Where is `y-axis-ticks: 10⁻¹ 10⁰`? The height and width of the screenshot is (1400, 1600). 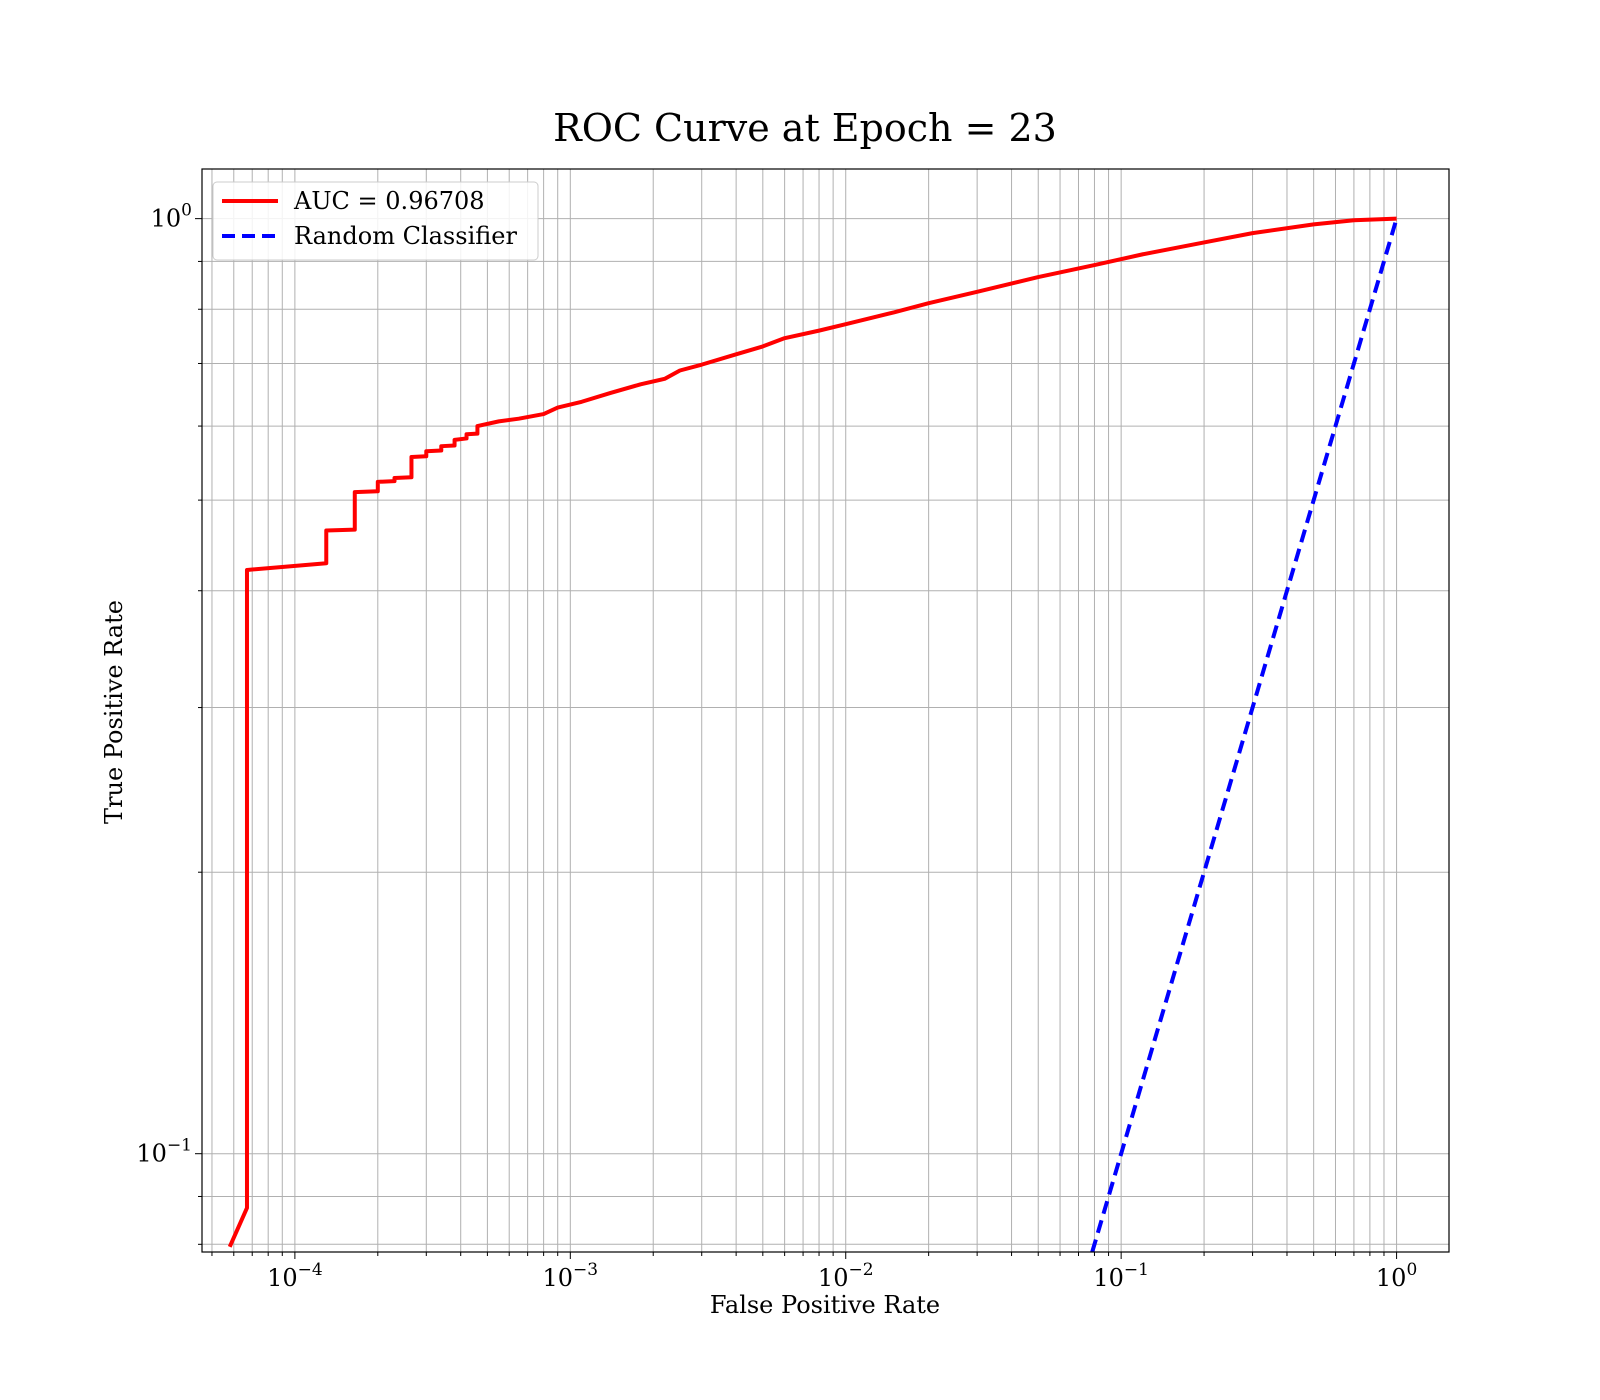
y-axis-ticks: 10⁻¹ 10⁰ is located at coordinates (169, 723).